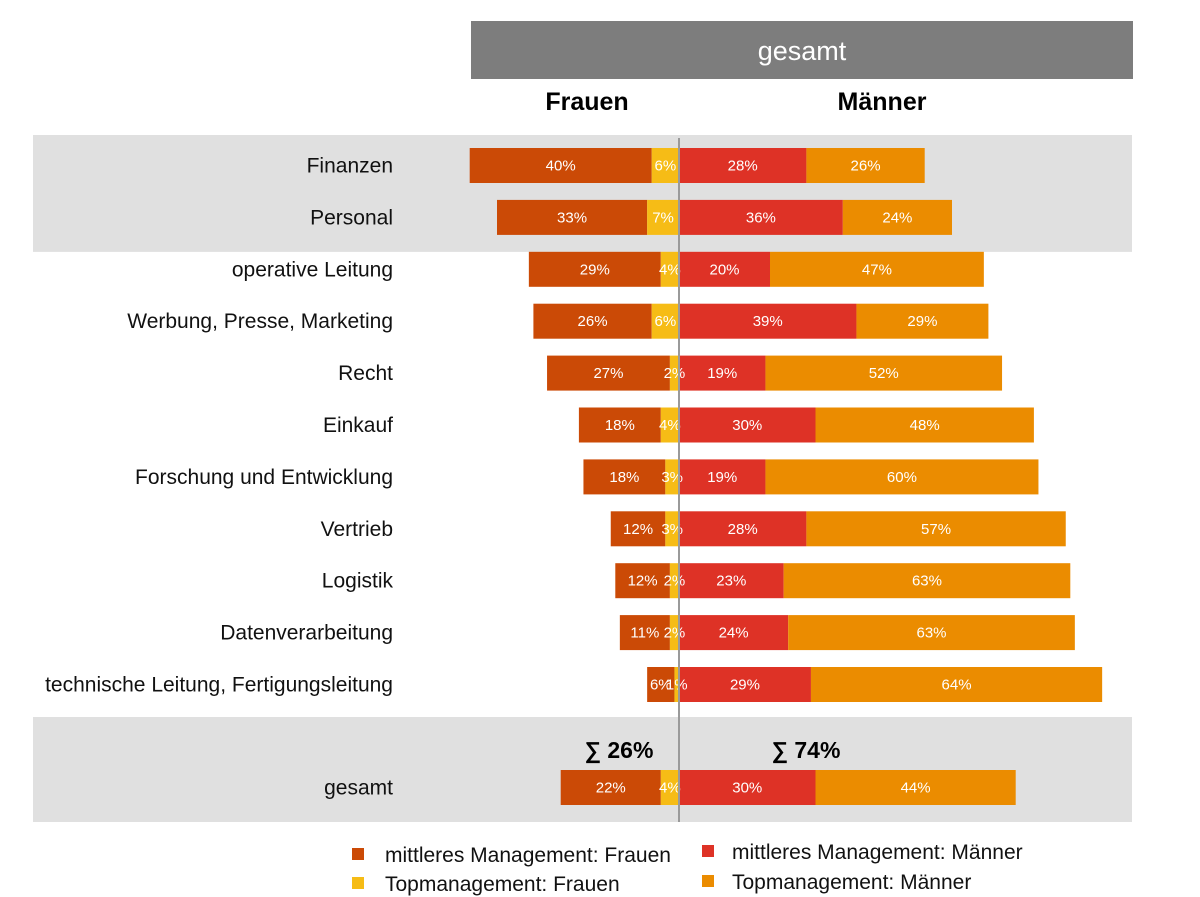 Image resolution: width=1200 pixels, height=897 pixels. I want to click on bar-fm-datenverarbeitung, so click(644, 633).